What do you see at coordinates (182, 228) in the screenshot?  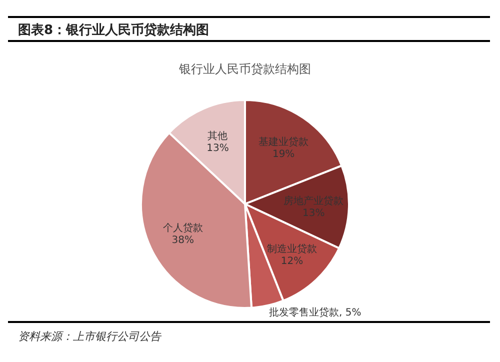 I see `slice-label: 个人贷款` at bounding box center [182, 228].